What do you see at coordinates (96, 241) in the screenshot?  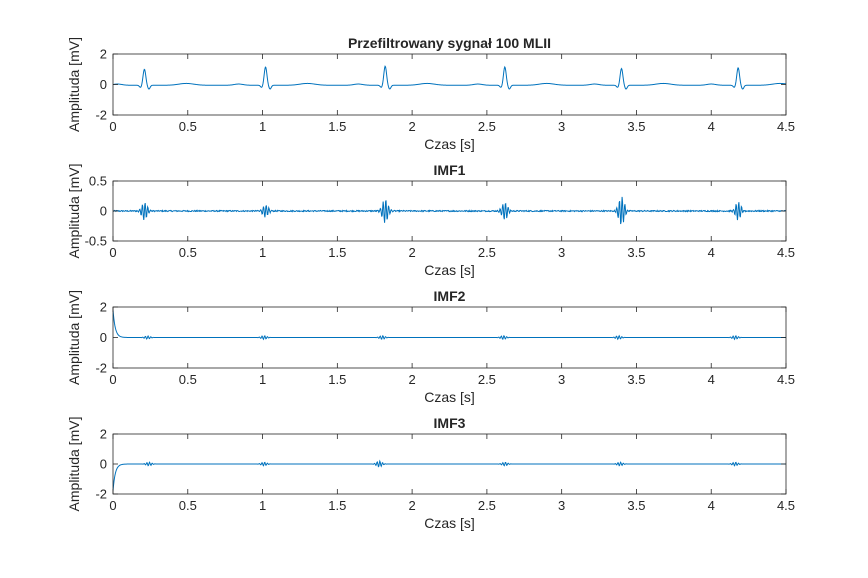 I see `y-tick-label: -0.5` at bounding box center [96, 241].